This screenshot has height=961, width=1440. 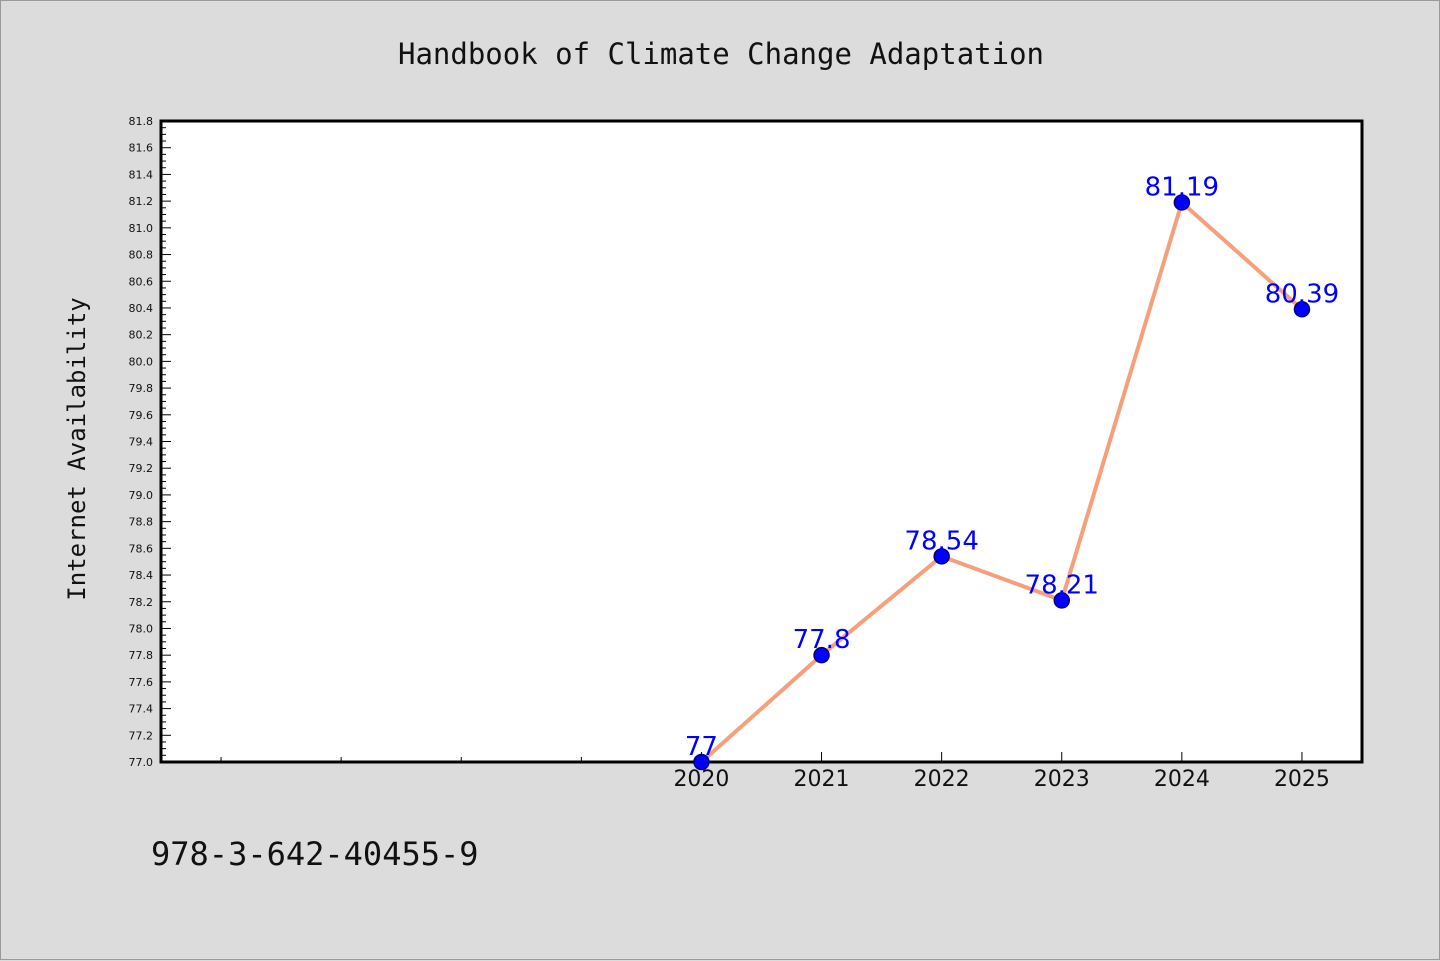 What do you see at coordinates (701, 779) in the screenshot?
I see `x-tick-label: 2020` at bounding box center [701, 779].